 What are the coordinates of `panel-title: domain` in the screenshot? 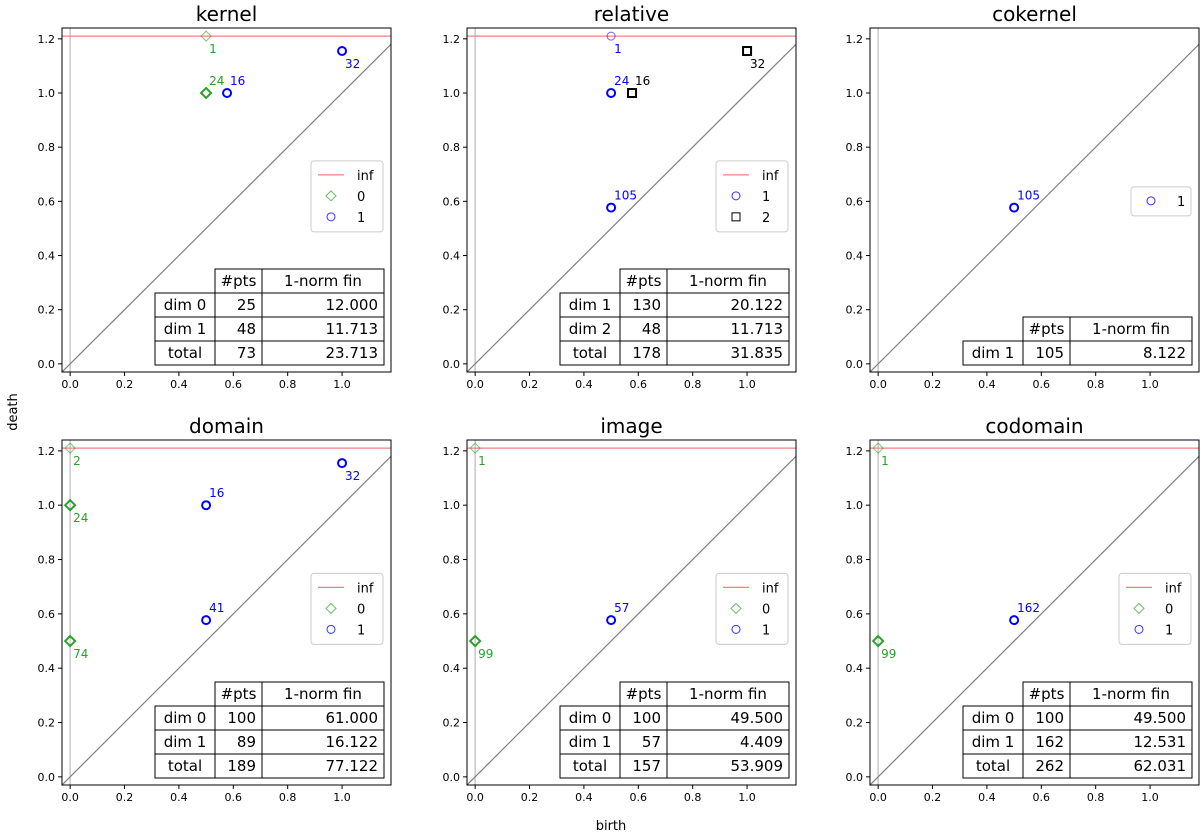 It's located at (226, 426).